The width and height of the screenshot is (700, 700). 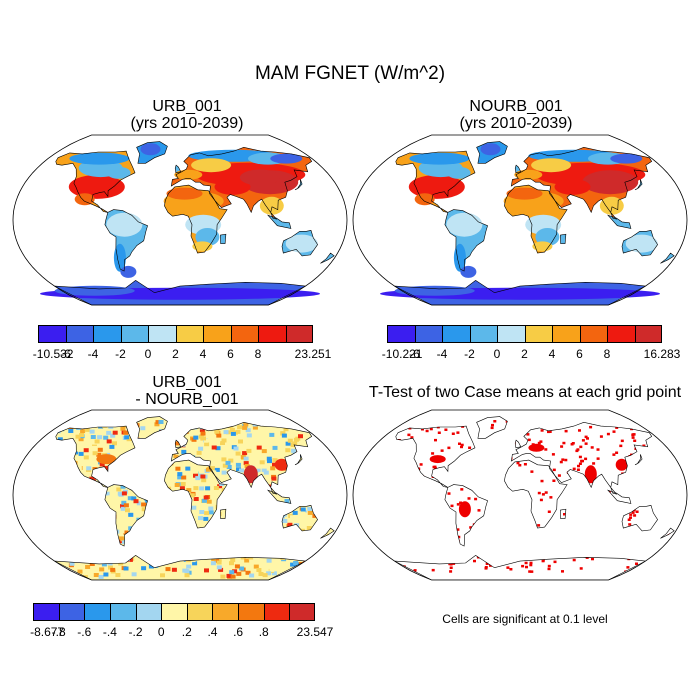 I want to click on colorbar-tick-label: .8, so click(x=263, y=632).